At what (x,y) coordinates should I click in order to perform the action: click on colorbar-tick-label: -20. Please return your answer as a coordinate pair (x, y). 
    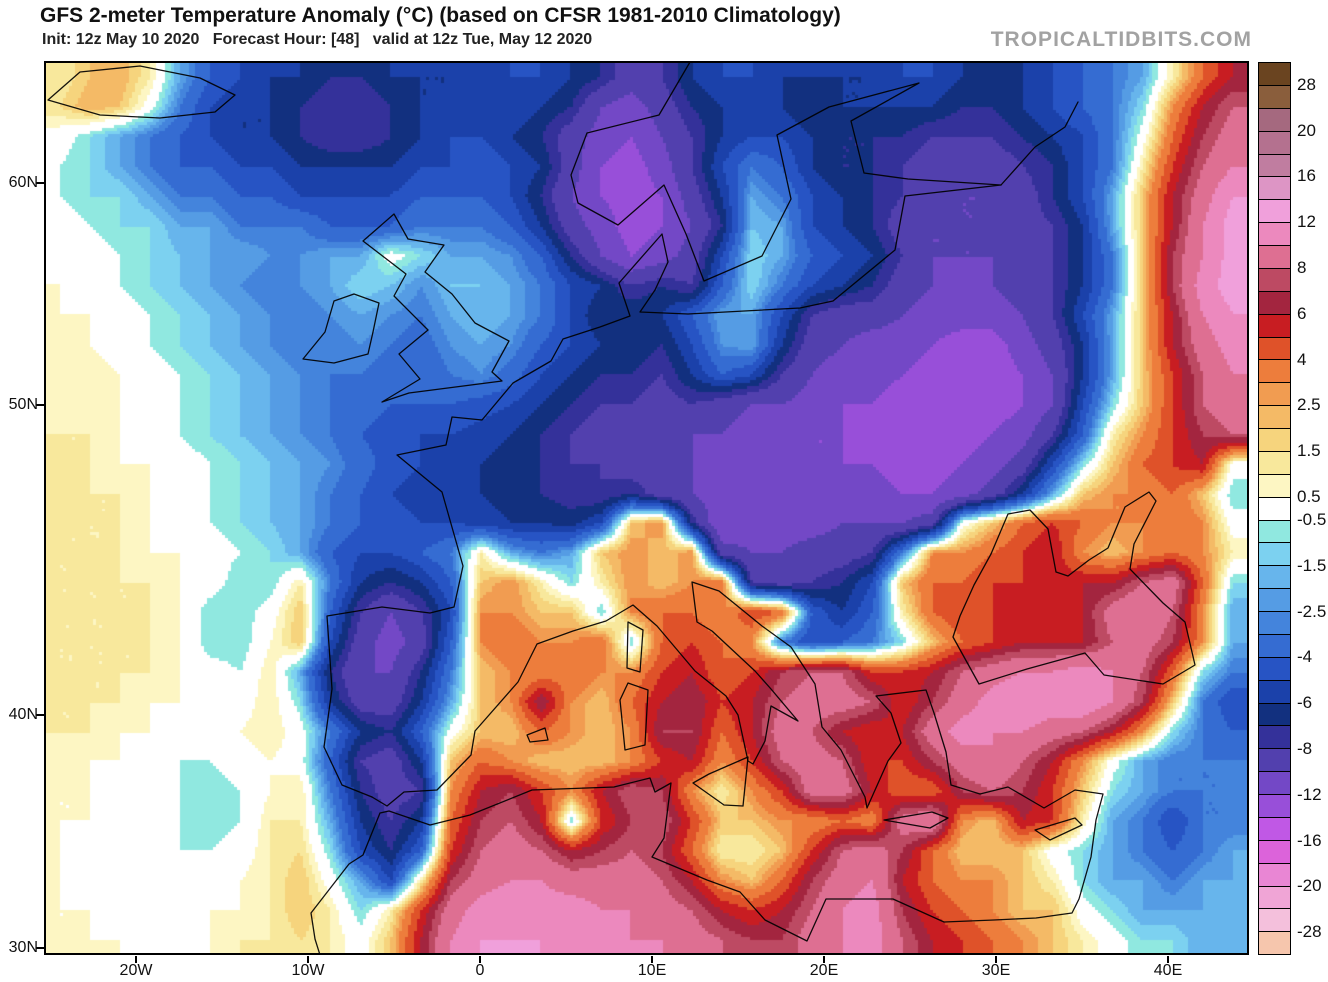
    Looking at the image, I should click on (1309, 886).